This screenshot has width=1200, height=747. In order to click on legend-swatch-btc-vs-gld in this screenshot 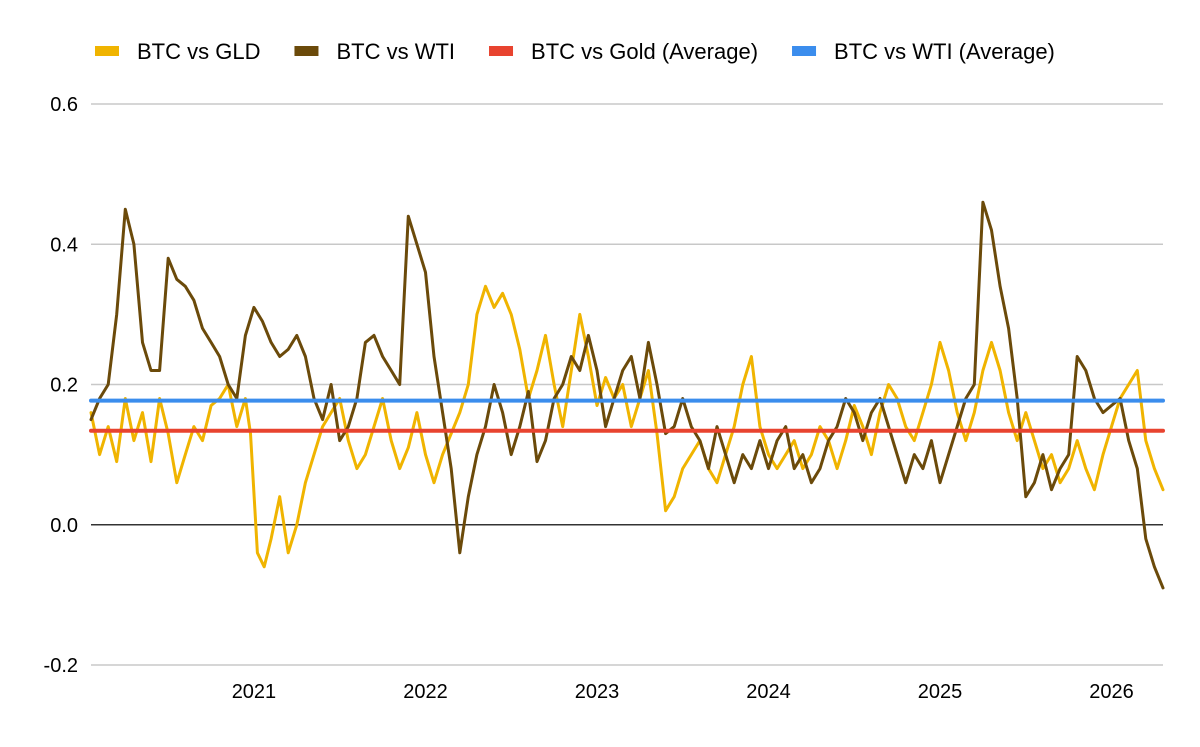, I will do `click(107, 51)`.